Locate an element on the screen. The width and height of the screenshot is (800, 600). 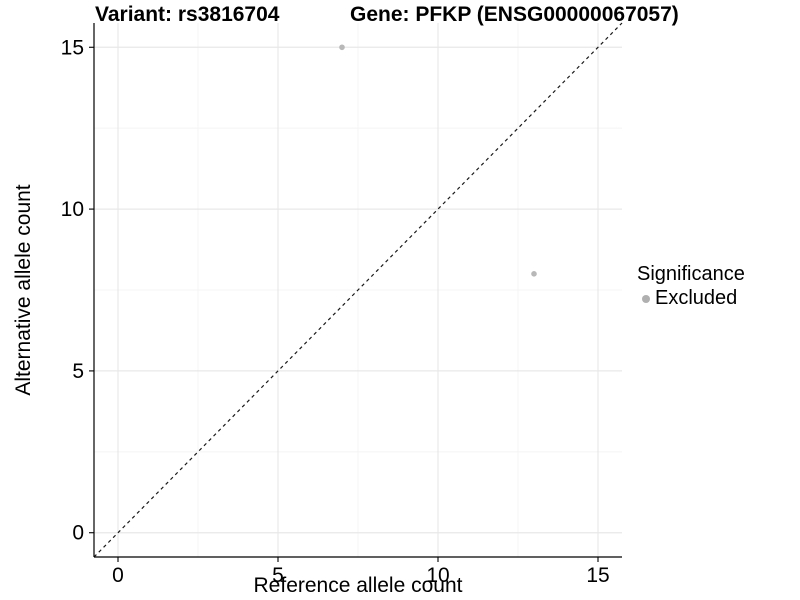
legend-key-dot-icon is located at coordinates (646, 298).